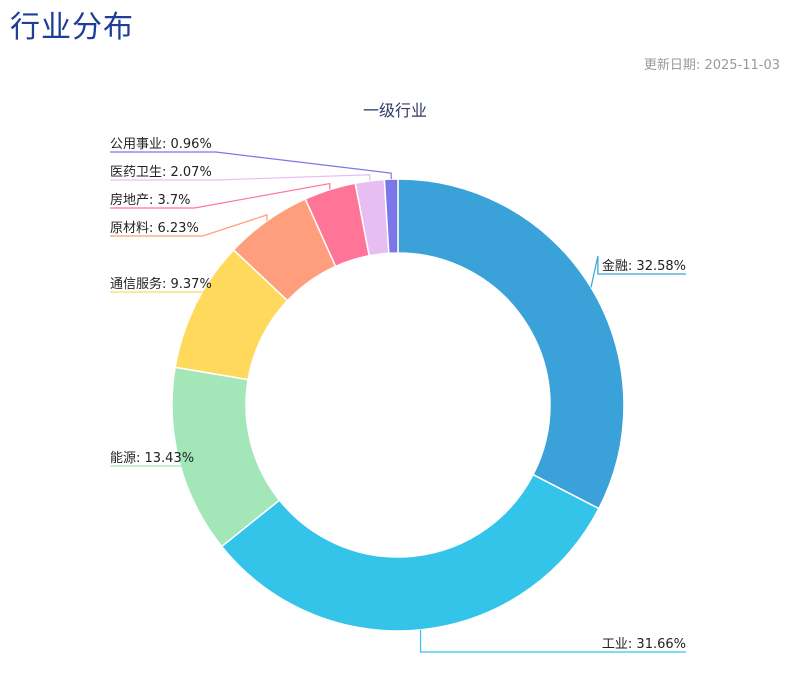 Image resolution: width=790 pixels, height=675 pixels. What do you see at coordinates (150, 200) in the screenshot?
I see `slice-label-6: 房地产: 3.7%` at bounding box center [150, 200].